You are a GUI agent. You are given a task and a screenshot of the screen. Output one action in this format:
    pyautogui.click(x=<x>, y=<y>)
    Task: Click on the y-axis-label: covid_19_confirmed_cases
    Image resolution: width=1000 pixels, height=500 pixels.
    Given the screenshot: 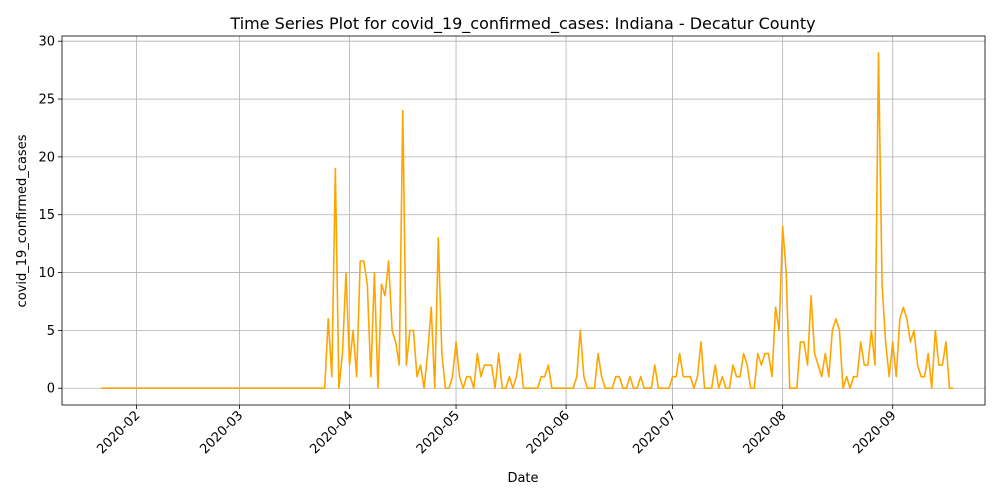 What is the action you would take?
    pyautogui.click(x=22, y=220)
    